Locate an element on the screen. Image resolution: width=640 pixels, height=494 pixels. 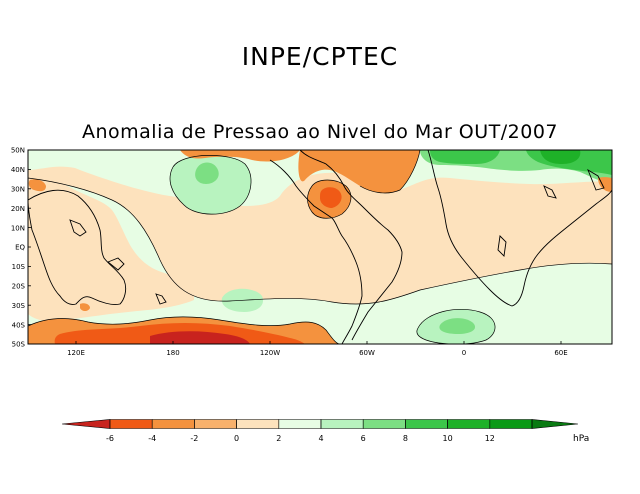
lon-tick-marks is located at coordinates (318, 342).